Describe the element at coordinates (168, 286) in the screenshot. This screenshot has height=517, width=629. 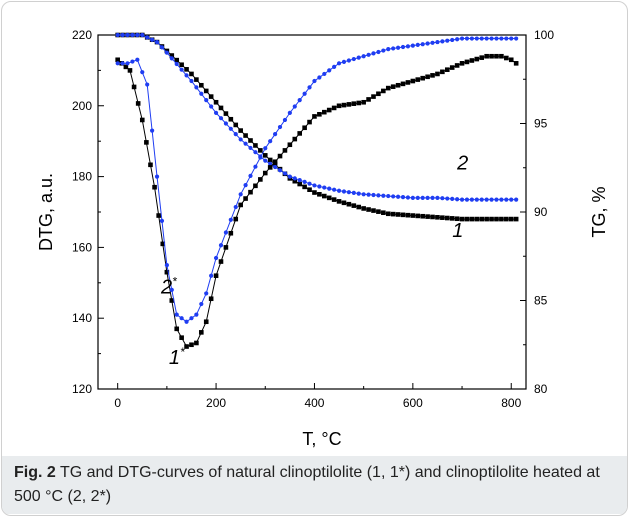
I see `curve-label: 2*` at that location.